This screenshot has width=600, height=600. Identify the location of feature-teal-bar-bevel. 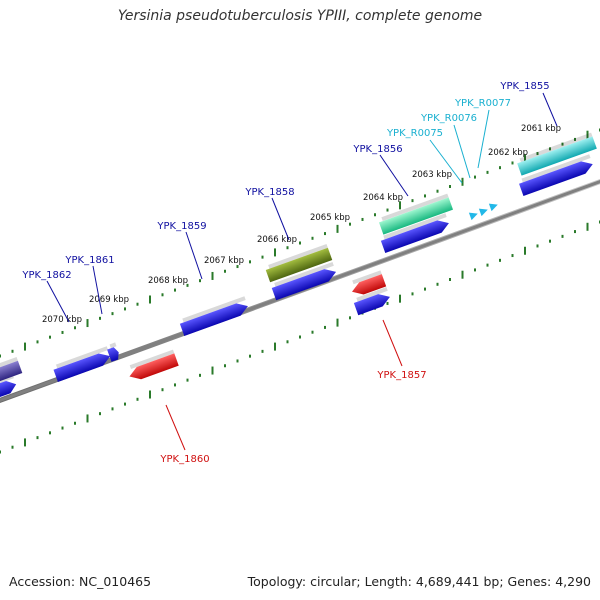
(556, 147).